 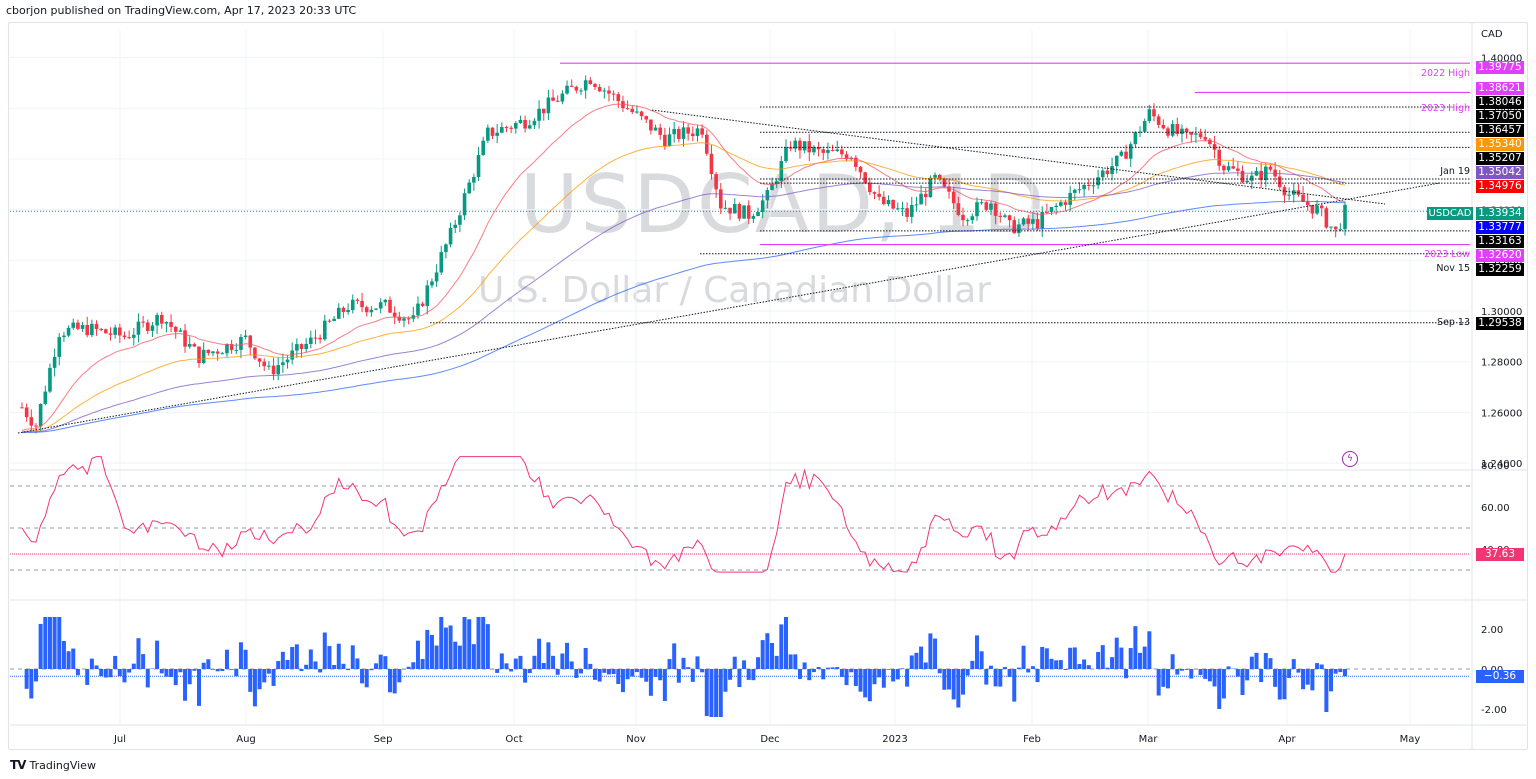 What do you see at coordinates (1500, 241) in the screenshot?
I see `price-label: 1.33163` at bounding box center [1500, 241].